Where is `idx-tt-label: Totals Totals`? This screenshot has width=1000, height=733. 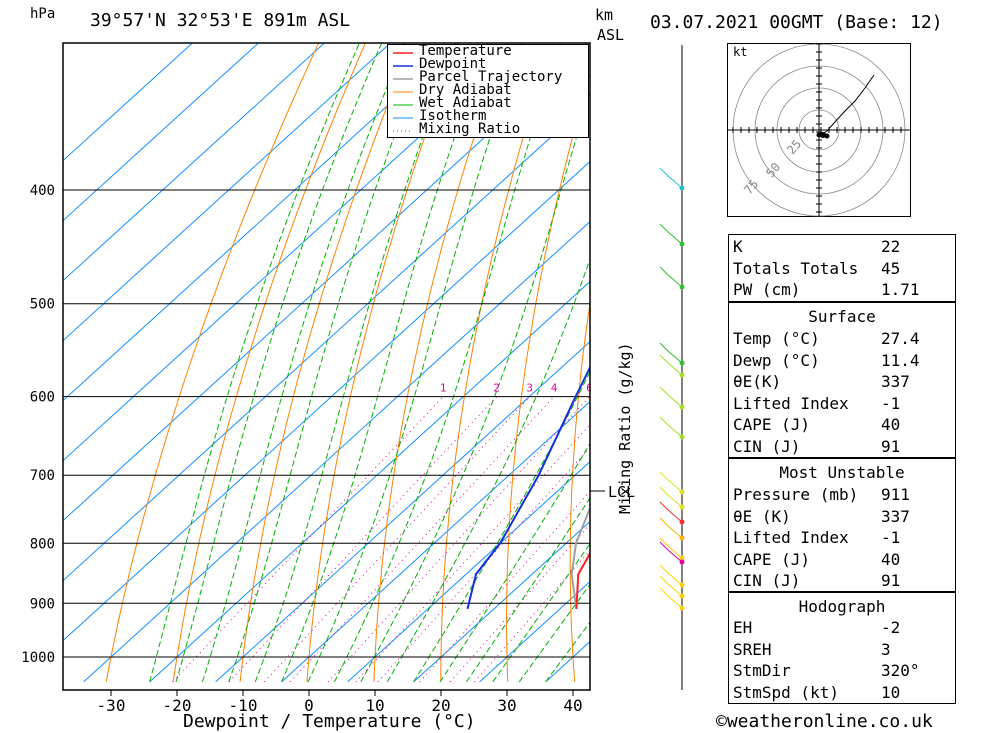 idx-tt-label: Totals Totals is located at coordinates (796, 268).